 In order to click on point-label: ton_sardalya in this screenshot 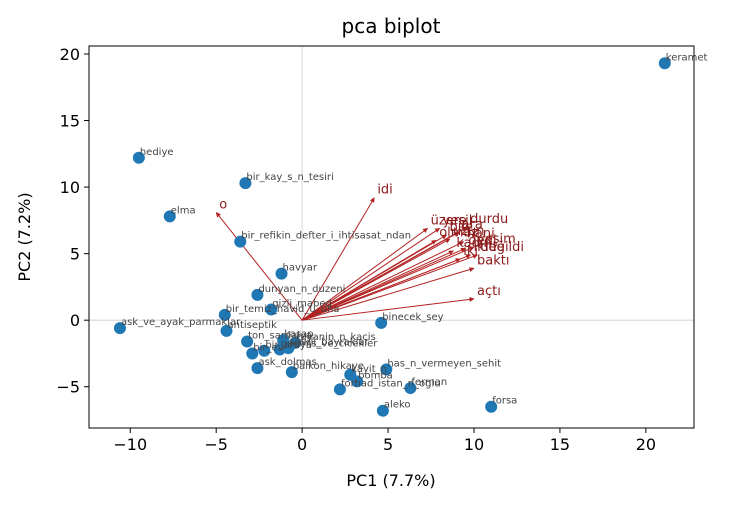, I will do `click(280, 335)`.